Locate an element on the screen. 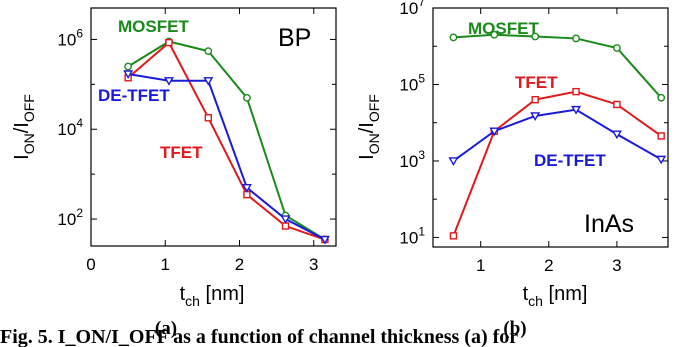 This screenshot has height=347, width=686. subfigure-label: (a) is located at coordinates (166, 328).